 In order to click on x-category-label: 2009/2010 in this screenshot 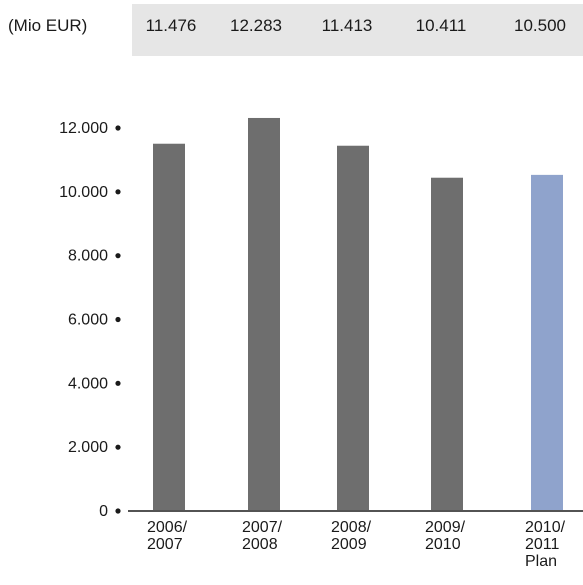, I will do `click(445, 536)`.